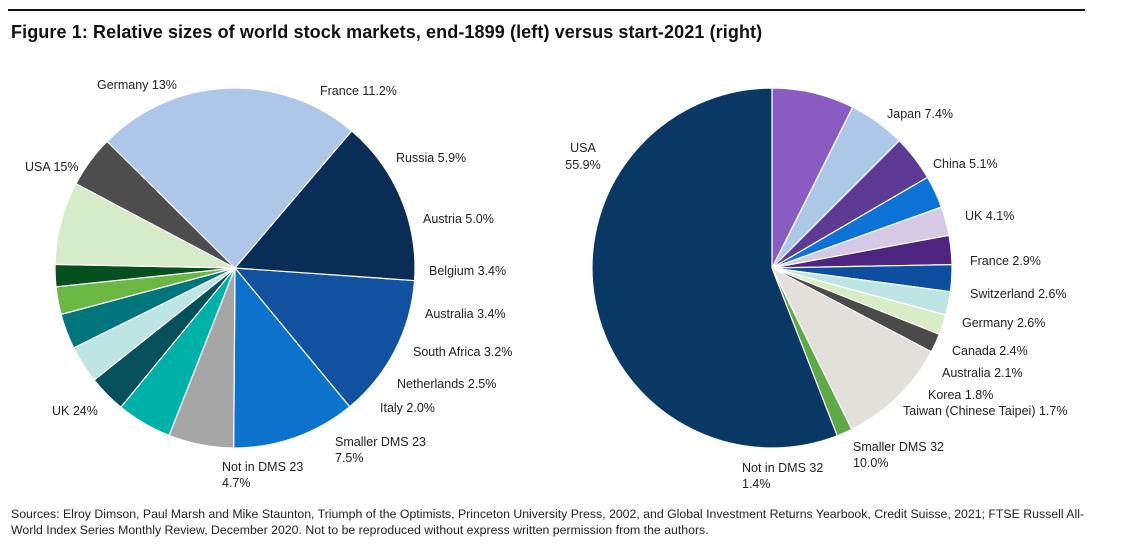 This screenshot has width=1144, height=546. Describe the element at coordinates (229, 178) in the screenshot. I see `pie-slice-end-1899-uk` at that location.